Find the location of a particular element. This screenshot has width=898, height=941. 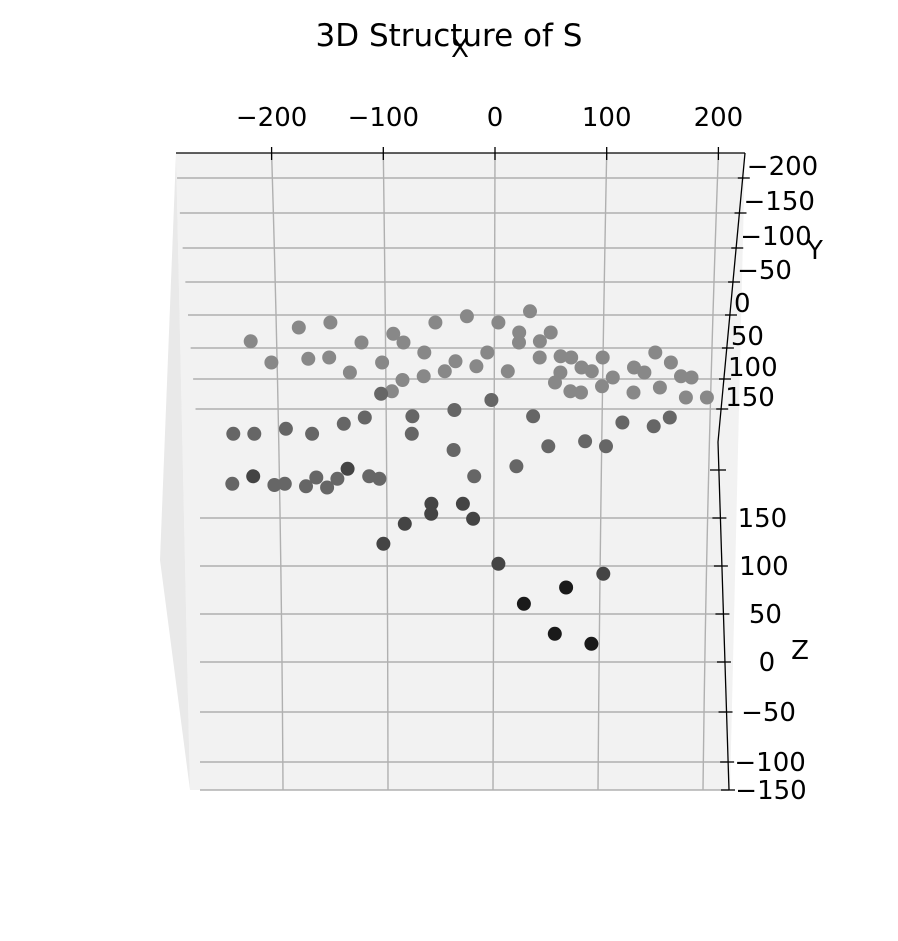

z-tick-label: −100 is located at coordinates (769, 763).